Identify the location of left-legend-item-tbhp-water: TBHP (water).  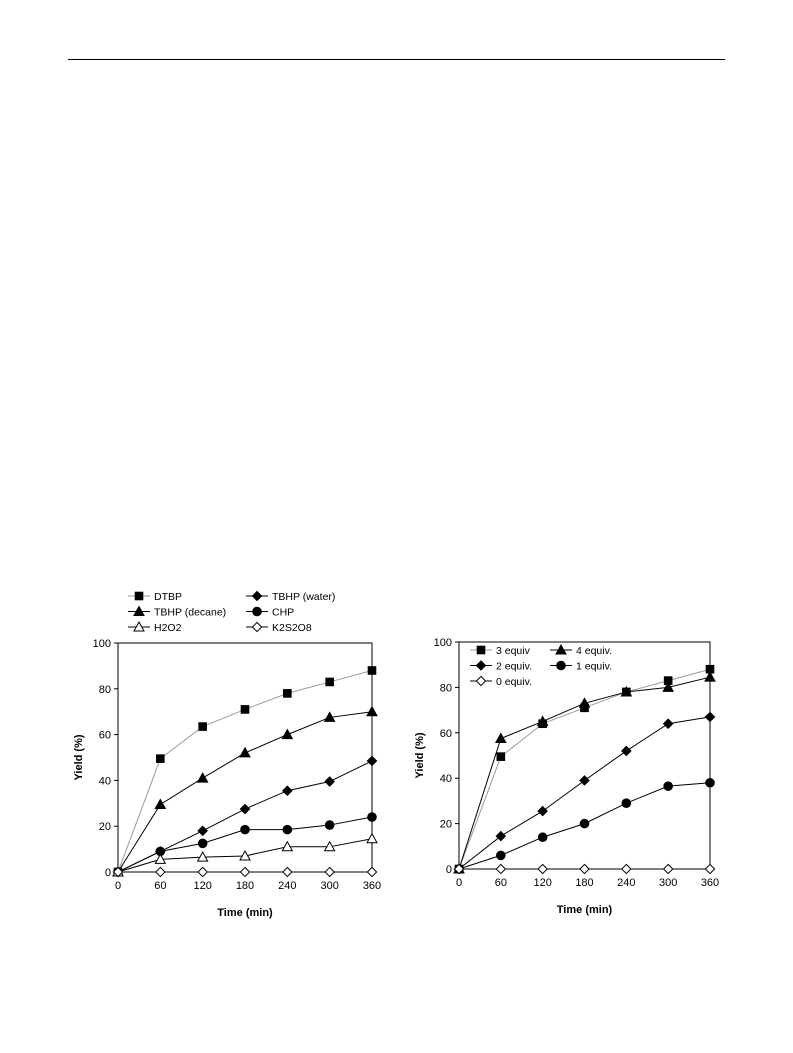
(290, 596).